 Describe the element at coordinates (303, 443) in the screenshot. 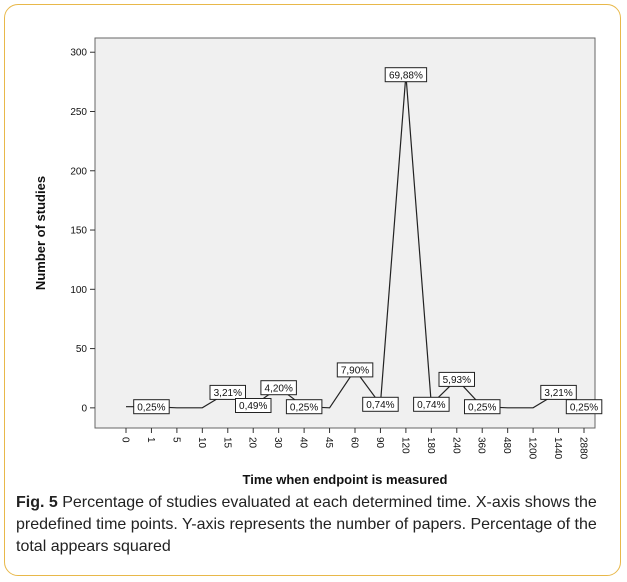

I see `x-tick-label: 40` at that location.